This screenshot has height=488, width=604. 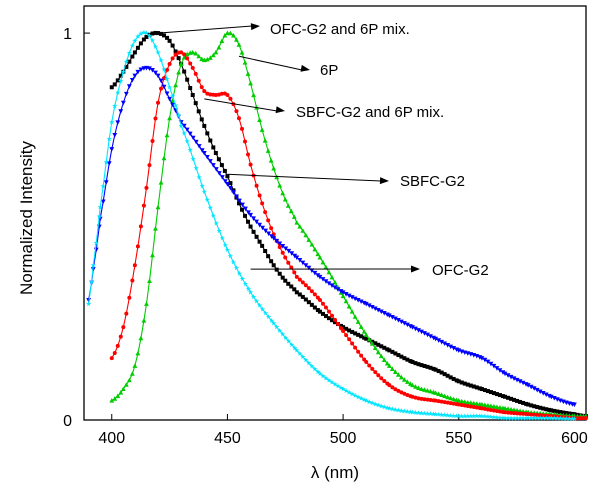 I want to click on y-tick-label: 1, so click(x=67, y=34).